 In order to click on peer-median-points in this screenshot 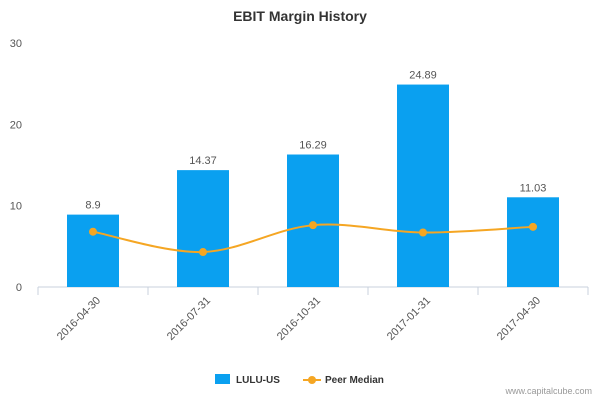, I will do `click(313, 239)`.